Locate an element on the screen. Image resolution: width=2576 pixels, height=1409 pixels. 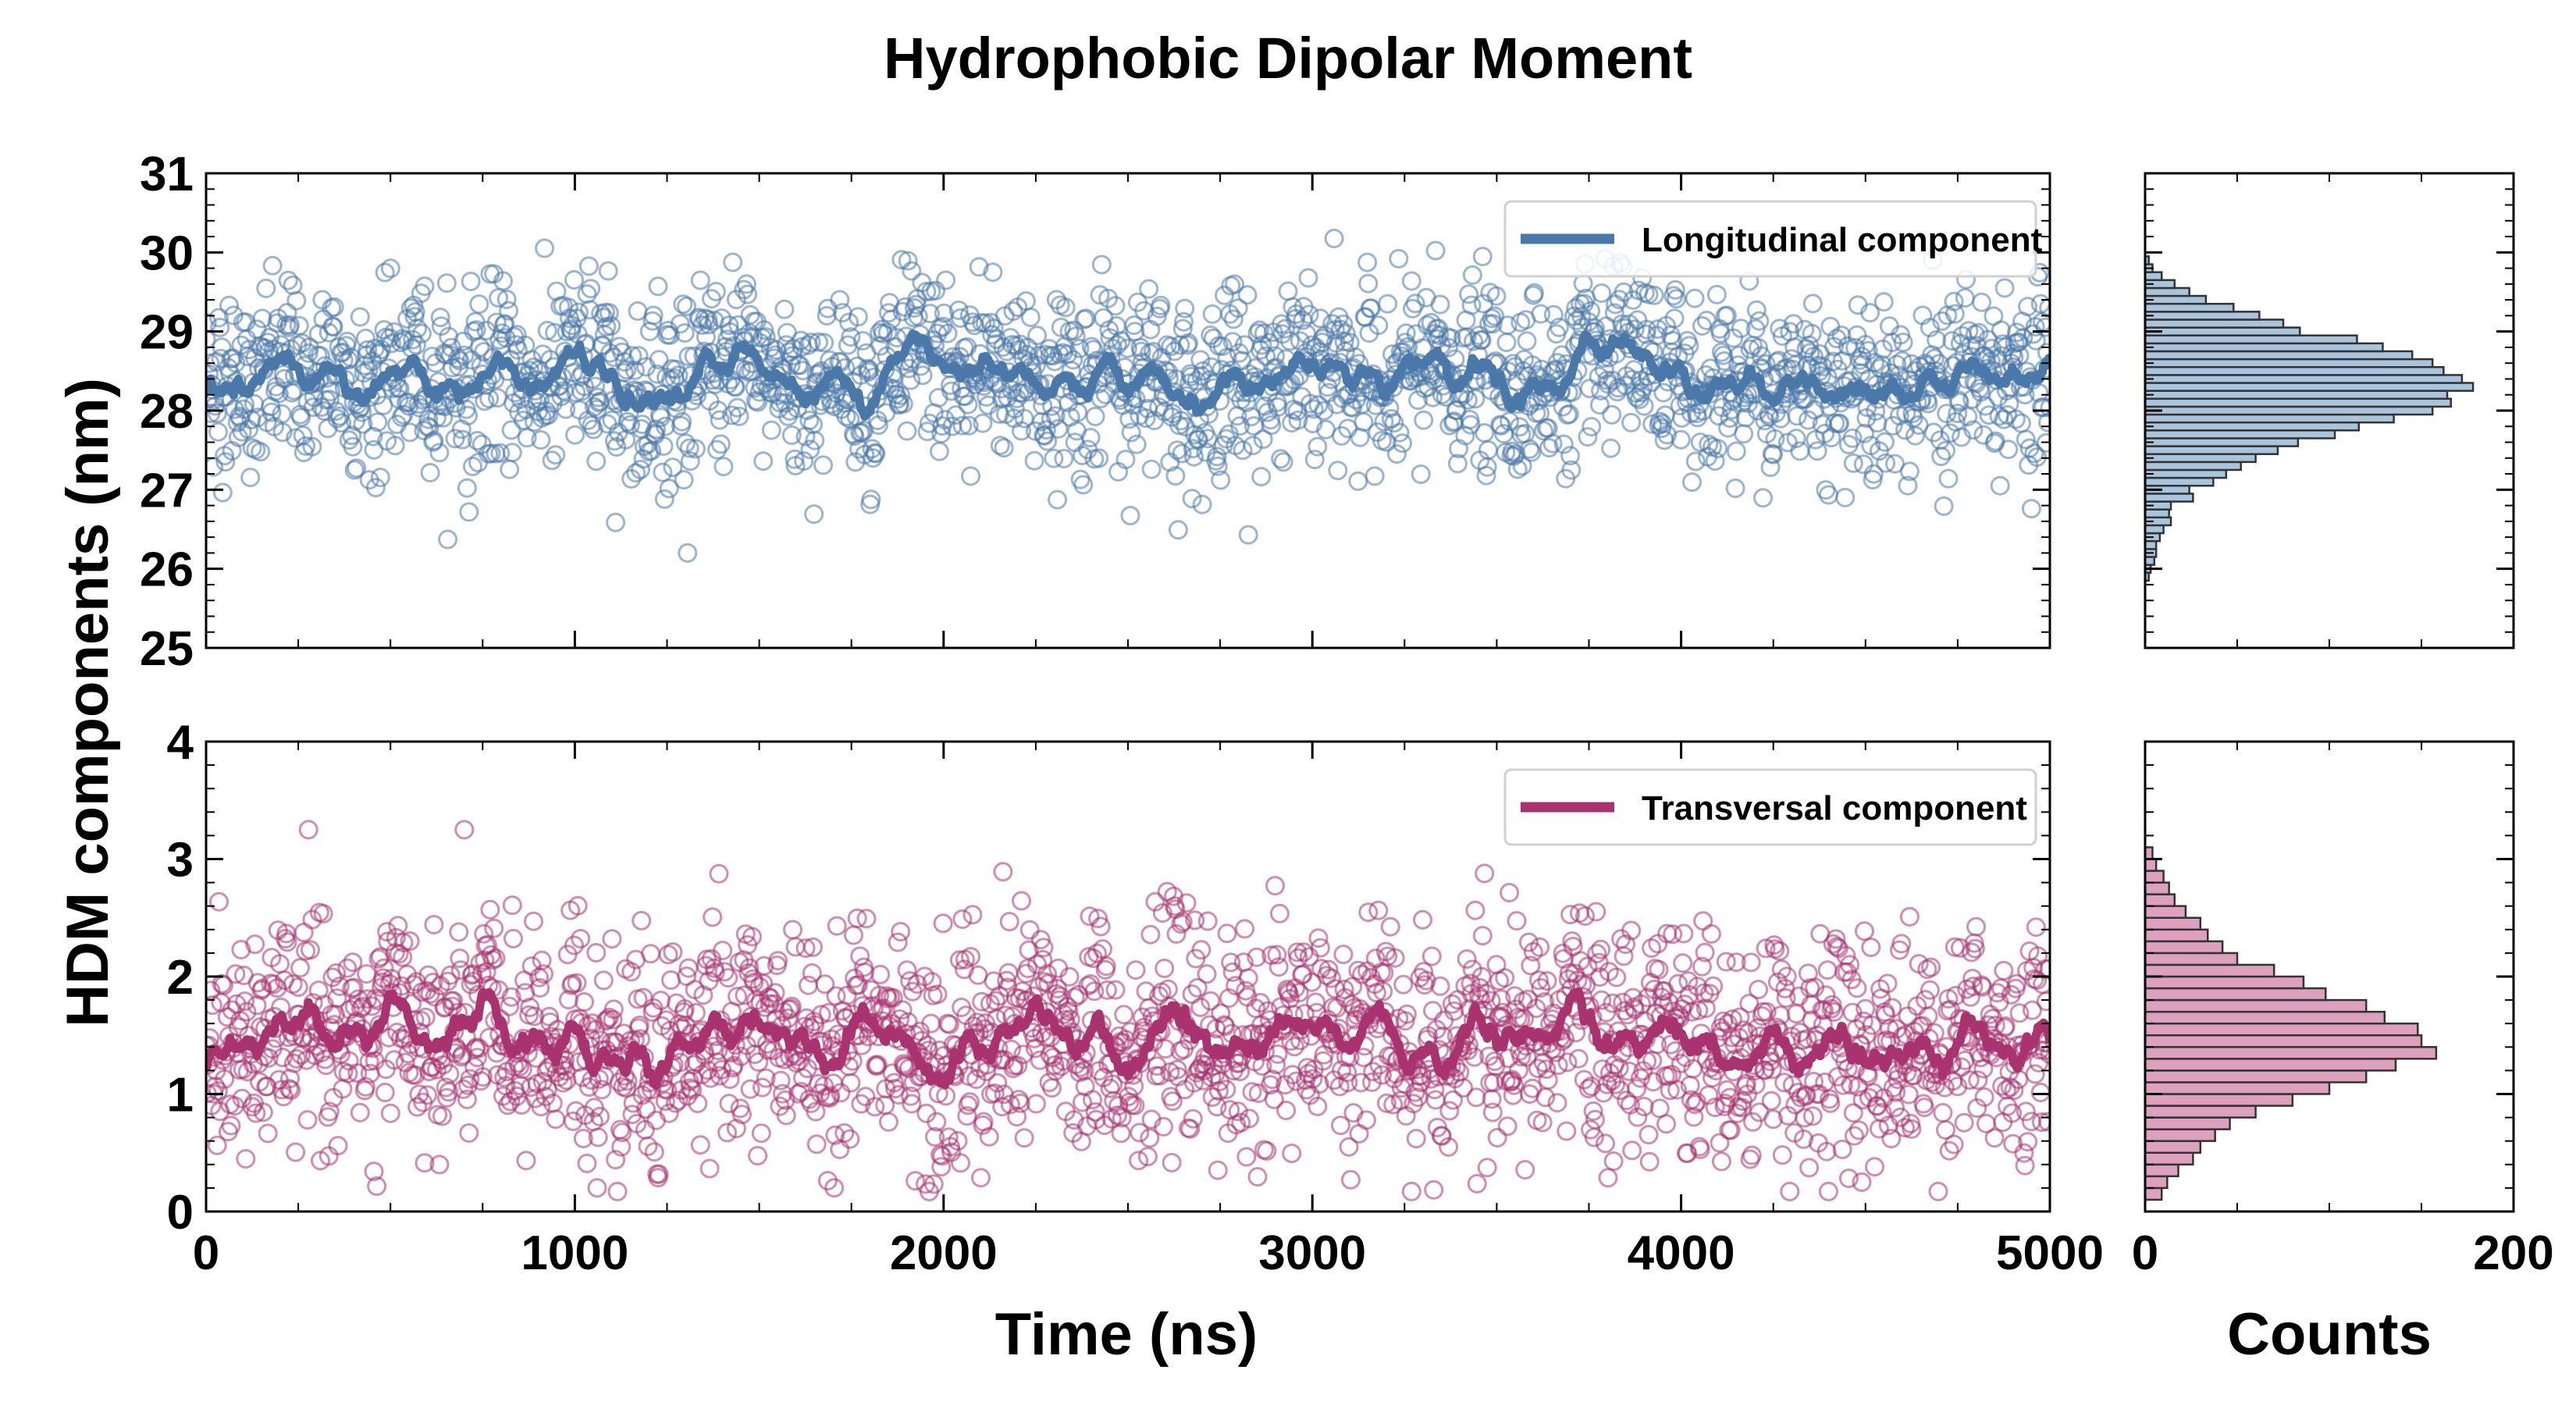
legend-label: Transversal component is located at coordinates (1835, 808).